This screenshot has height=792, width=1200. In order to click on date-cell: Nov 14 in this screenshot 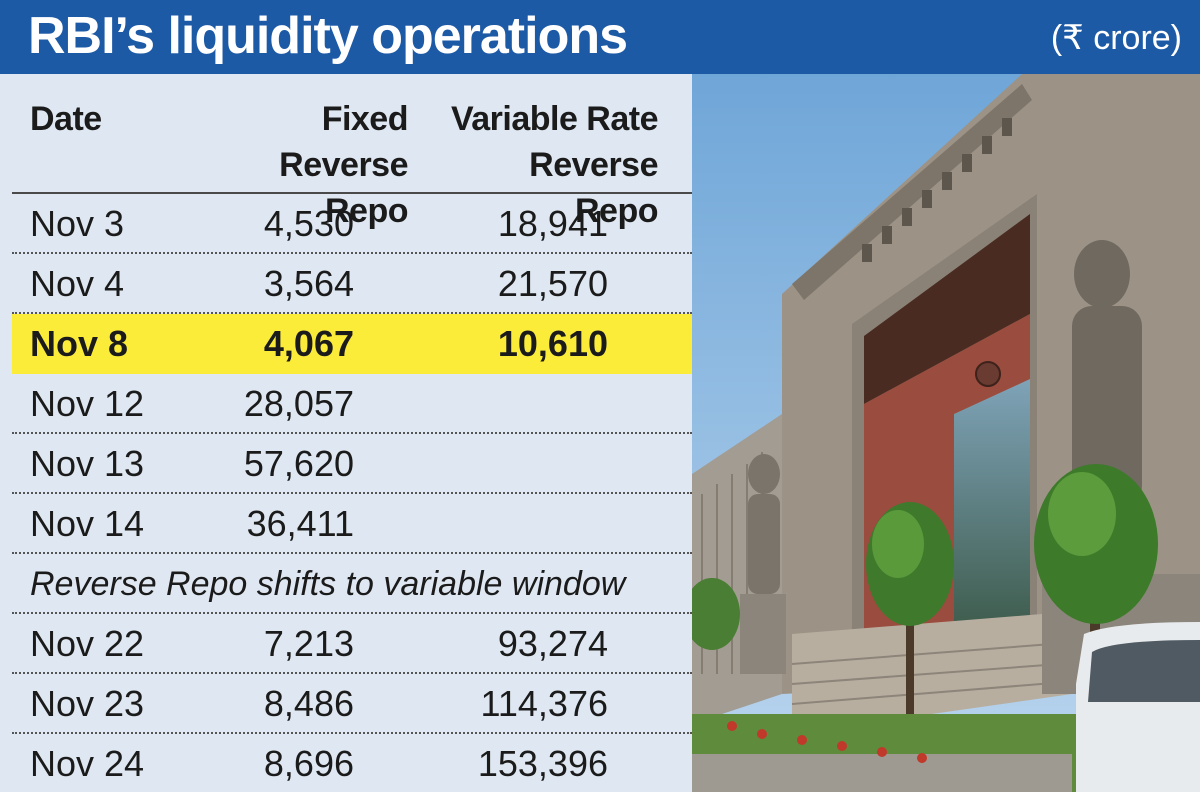, I will do `click(87, 523)`.